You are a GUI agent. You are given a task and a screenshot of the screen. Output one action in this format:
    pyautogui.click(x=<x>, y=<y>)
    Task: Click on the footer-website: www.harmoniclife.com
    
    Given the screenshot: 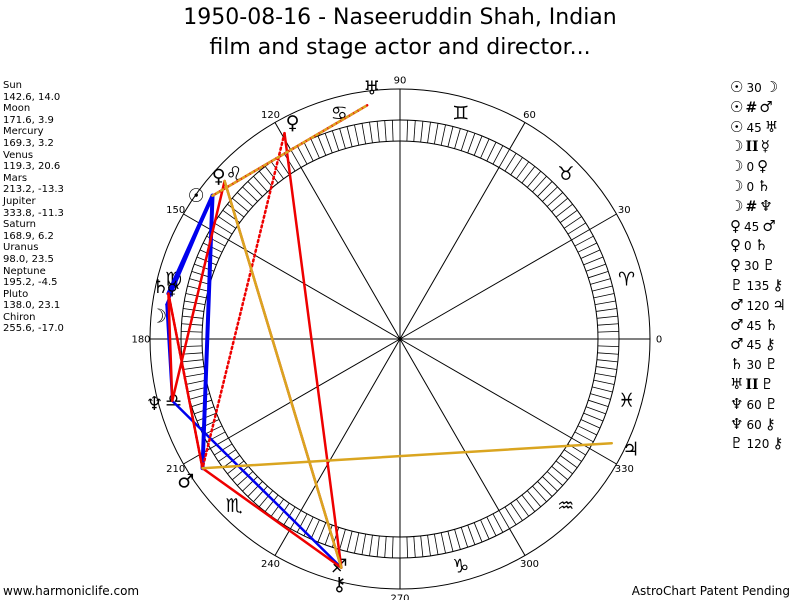 What is the action you would take?
    pyautogui.click(x=71, y=591)
    